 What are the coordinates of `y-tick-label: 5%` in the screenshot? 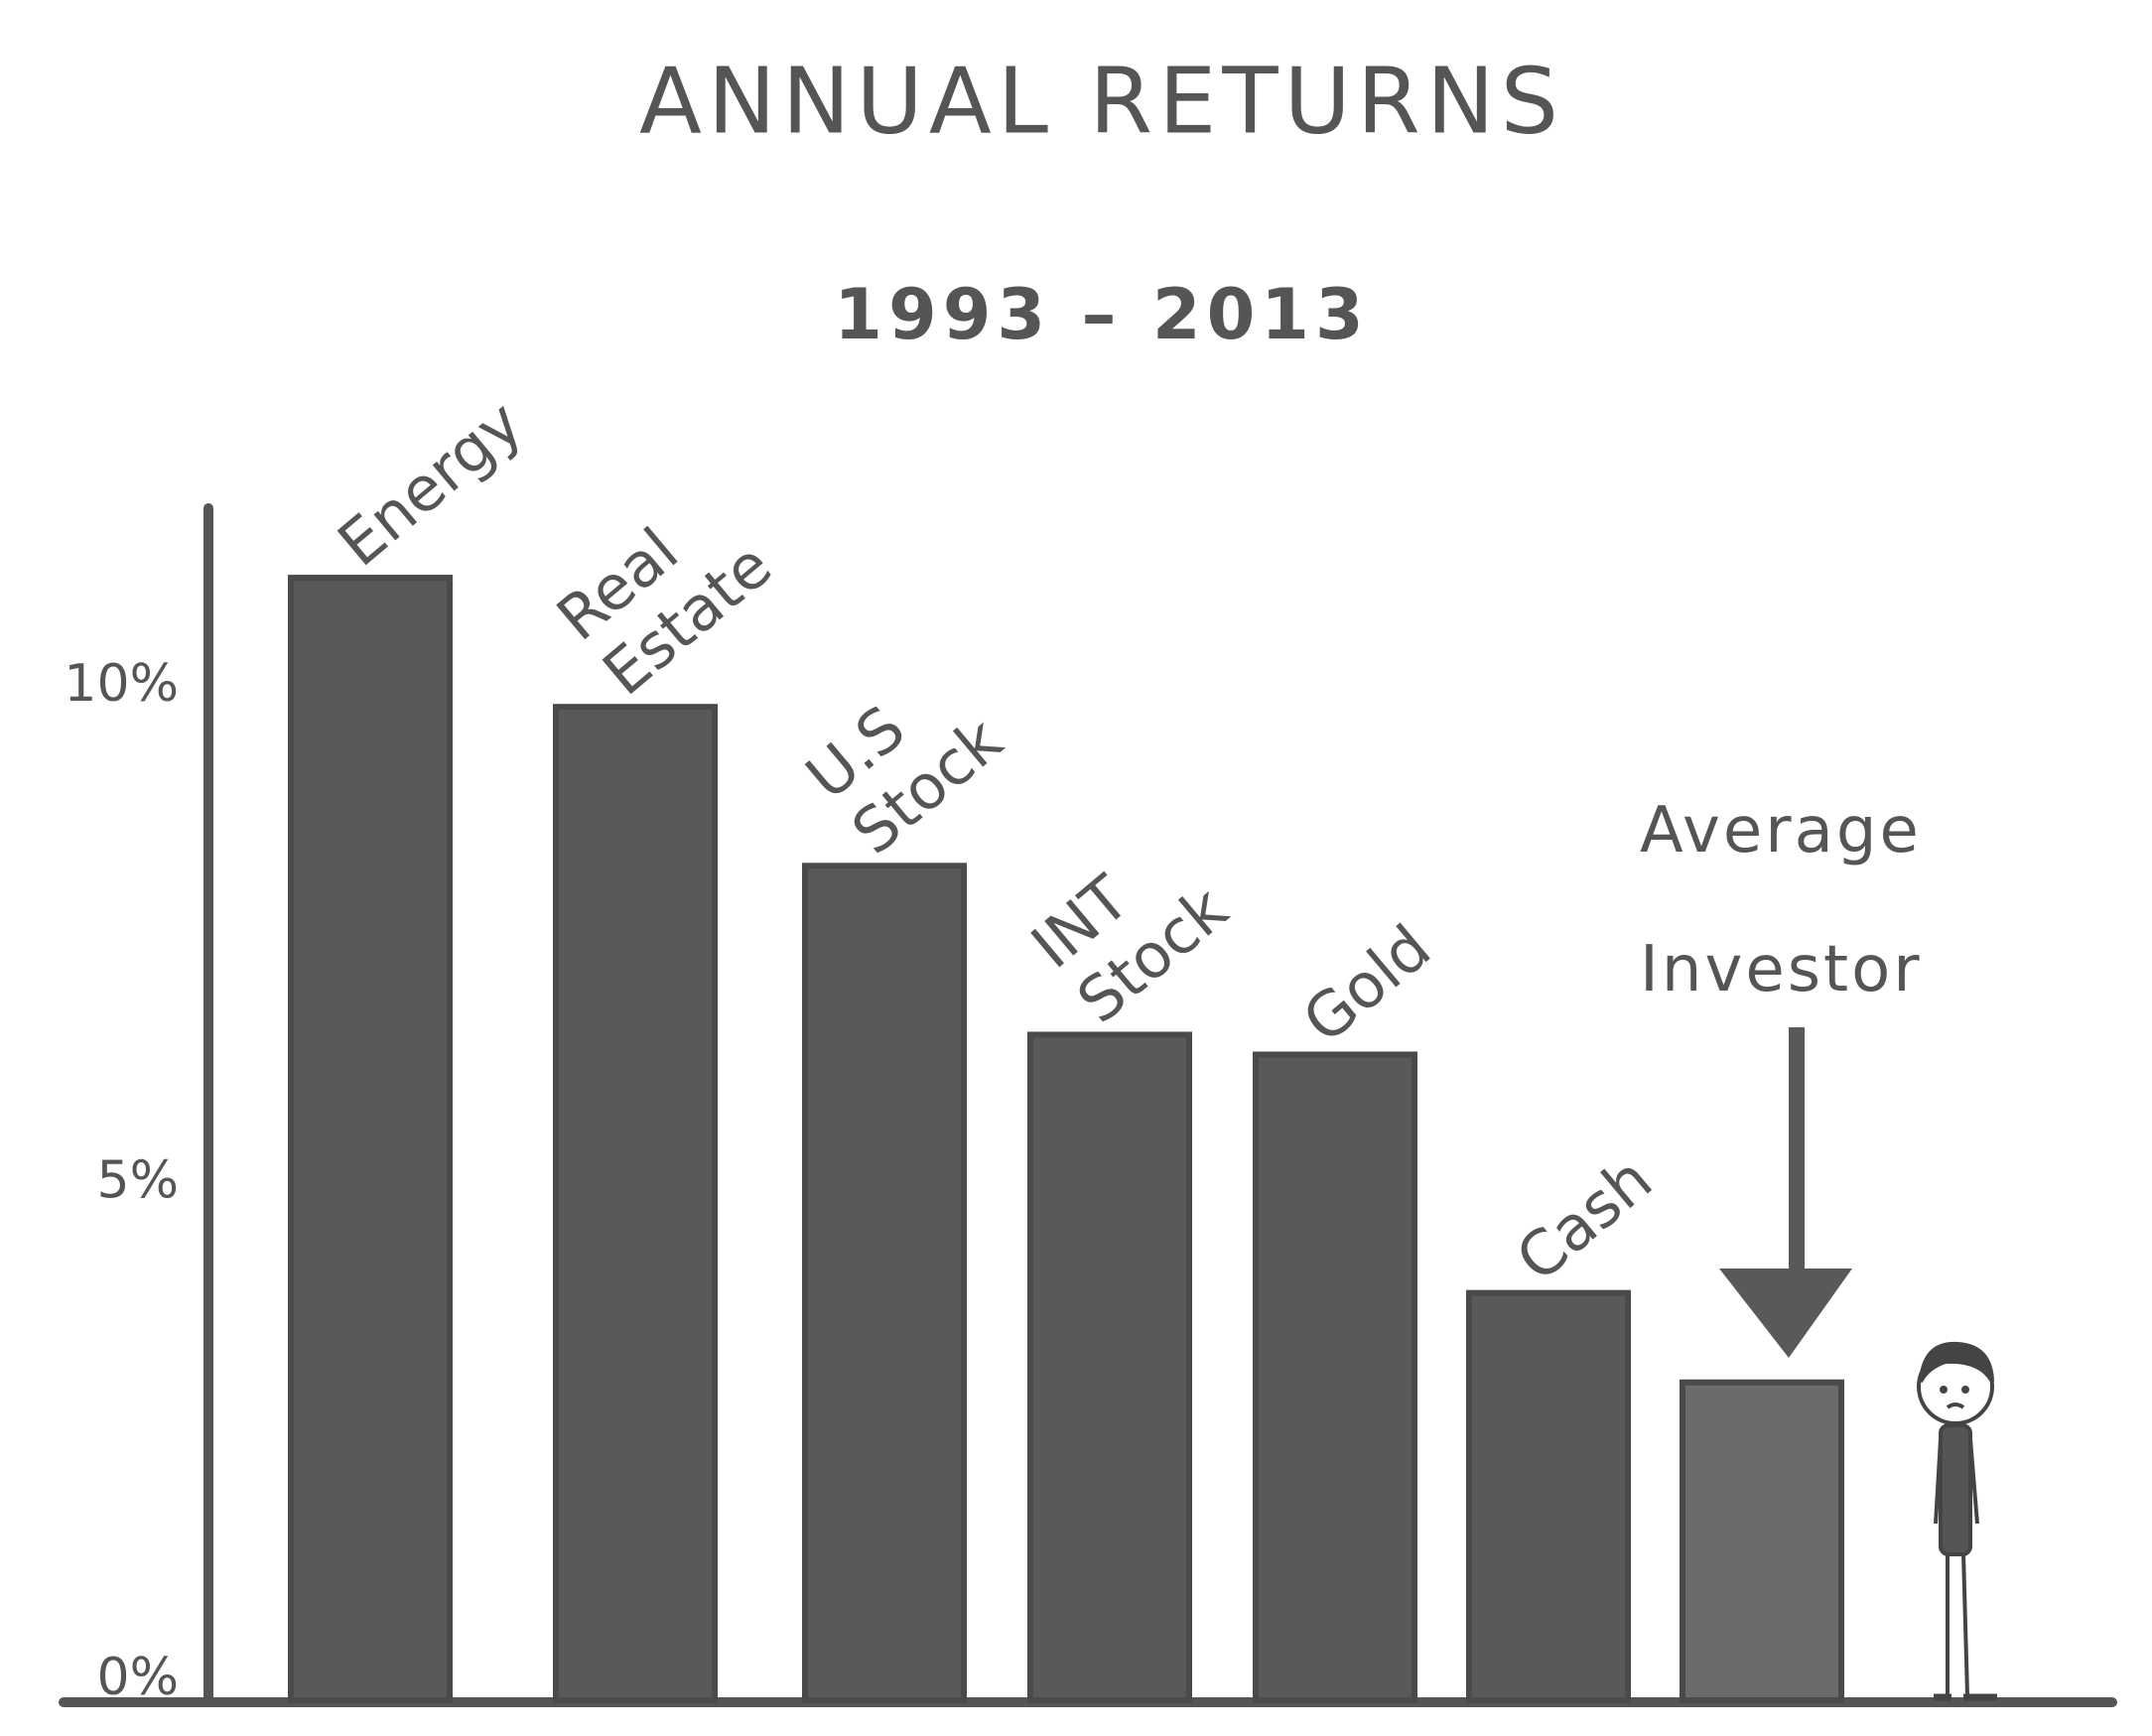 It's located at (138, 1181).